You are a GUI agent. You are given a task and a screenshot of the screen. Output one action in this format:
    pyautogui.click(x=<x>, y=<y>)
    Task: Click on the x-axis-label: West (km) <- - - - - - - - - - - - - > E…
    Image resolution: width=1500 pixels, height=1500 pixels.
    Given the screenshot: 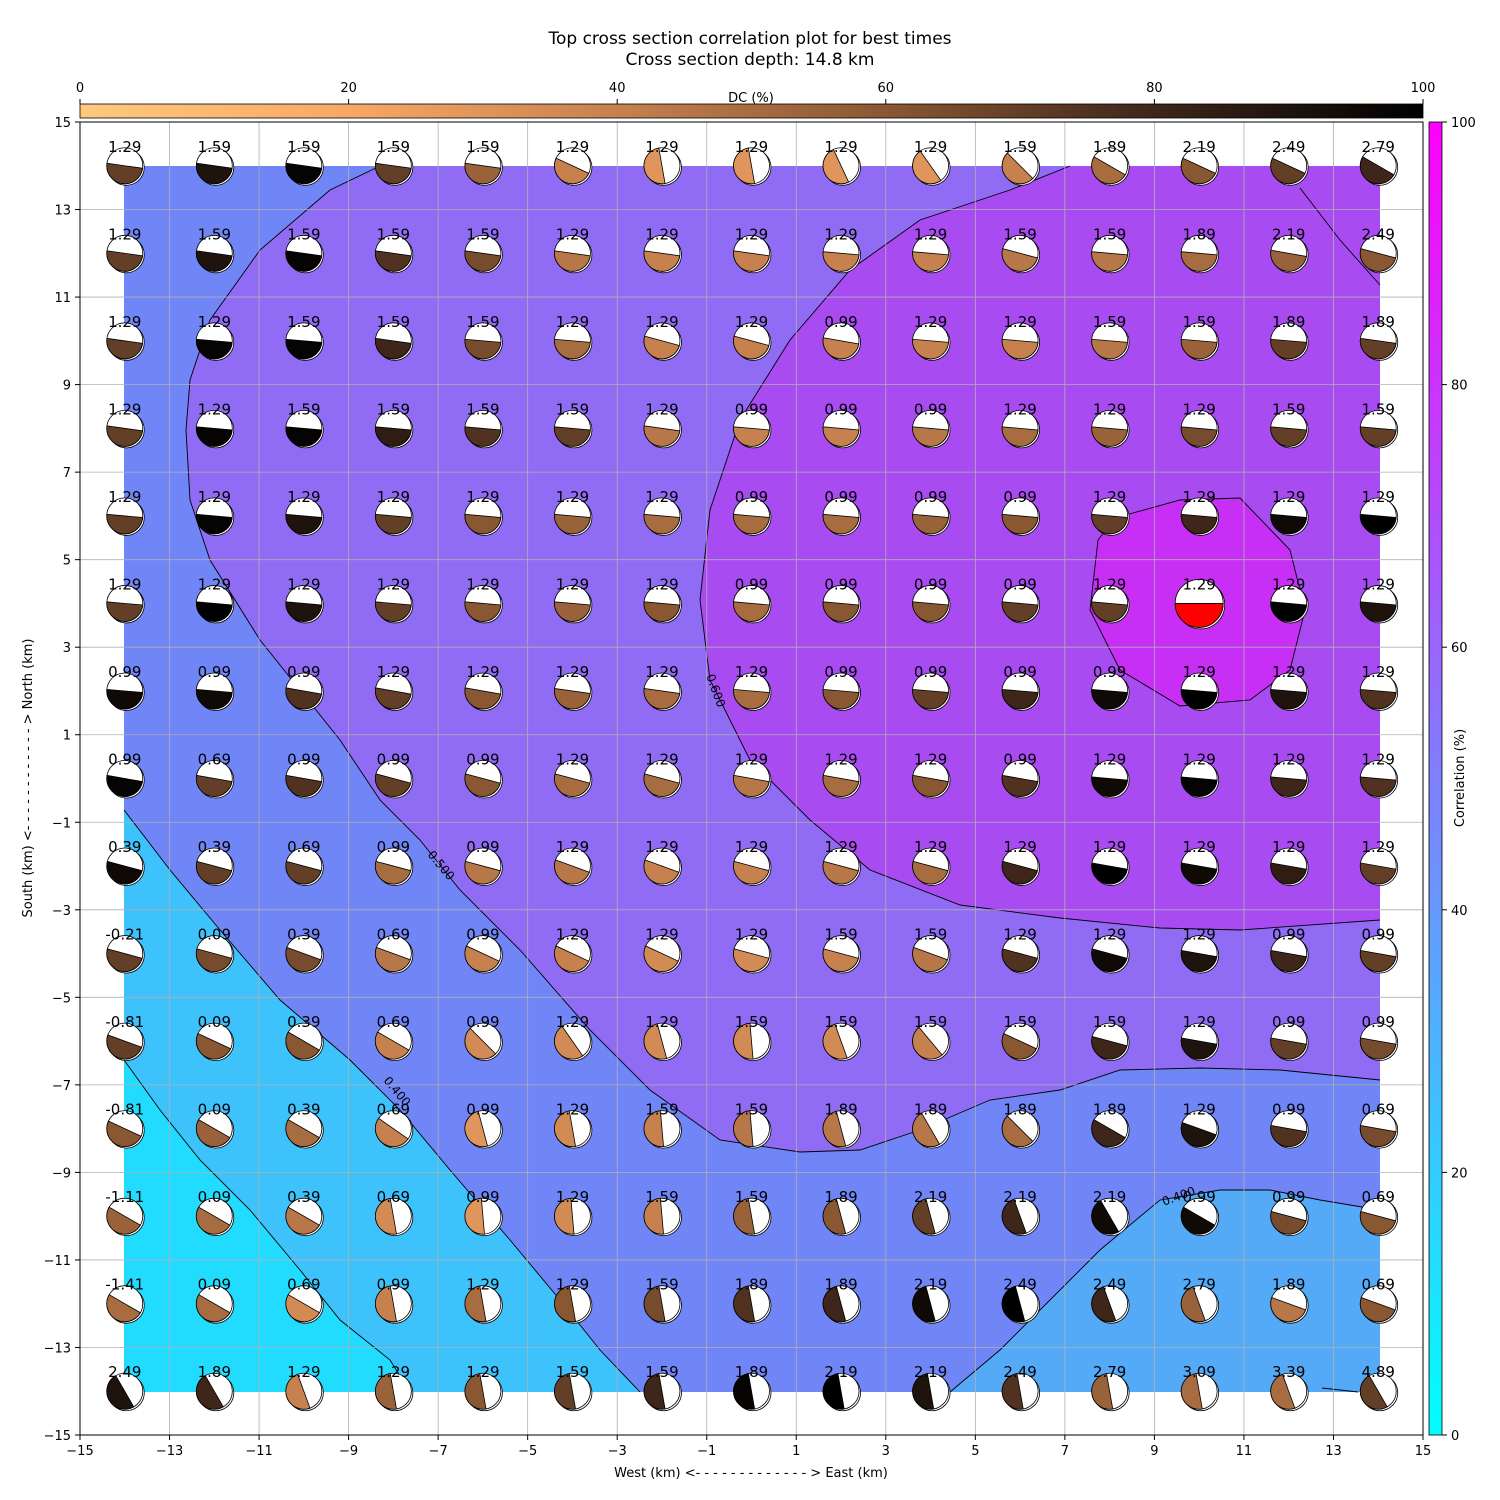 What is the action you would take?
    pyautogui.click(x=751, y=1473)
    